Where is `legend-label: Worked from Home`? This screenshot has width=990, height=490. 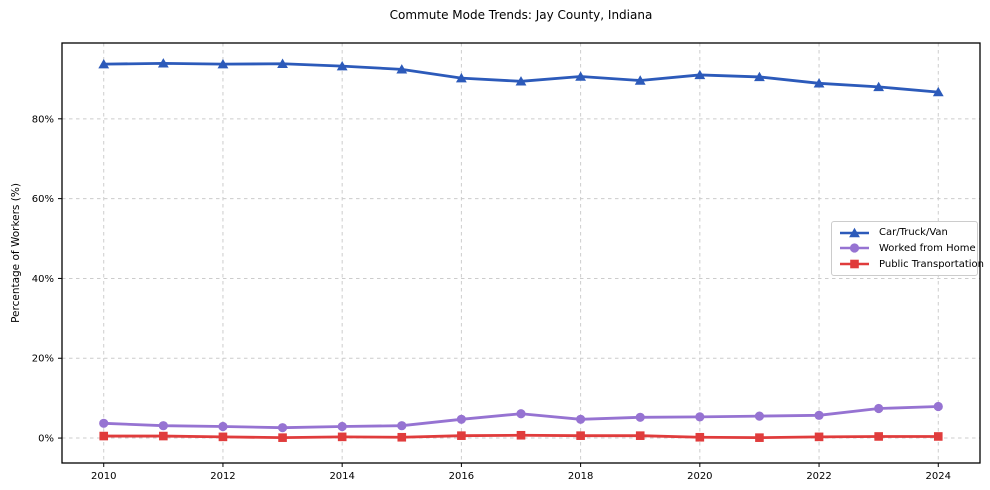
legend-label: Worked from Home is located at coordinates (927, 248).